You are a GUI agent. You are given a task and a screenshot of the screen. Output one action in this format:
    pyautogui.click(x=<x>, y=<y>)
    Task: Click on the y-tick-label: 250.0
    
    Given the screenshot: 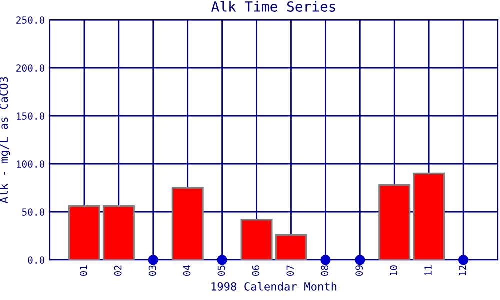 What is the action you would take?
    pyautogui.click(x=30, y=20)
    